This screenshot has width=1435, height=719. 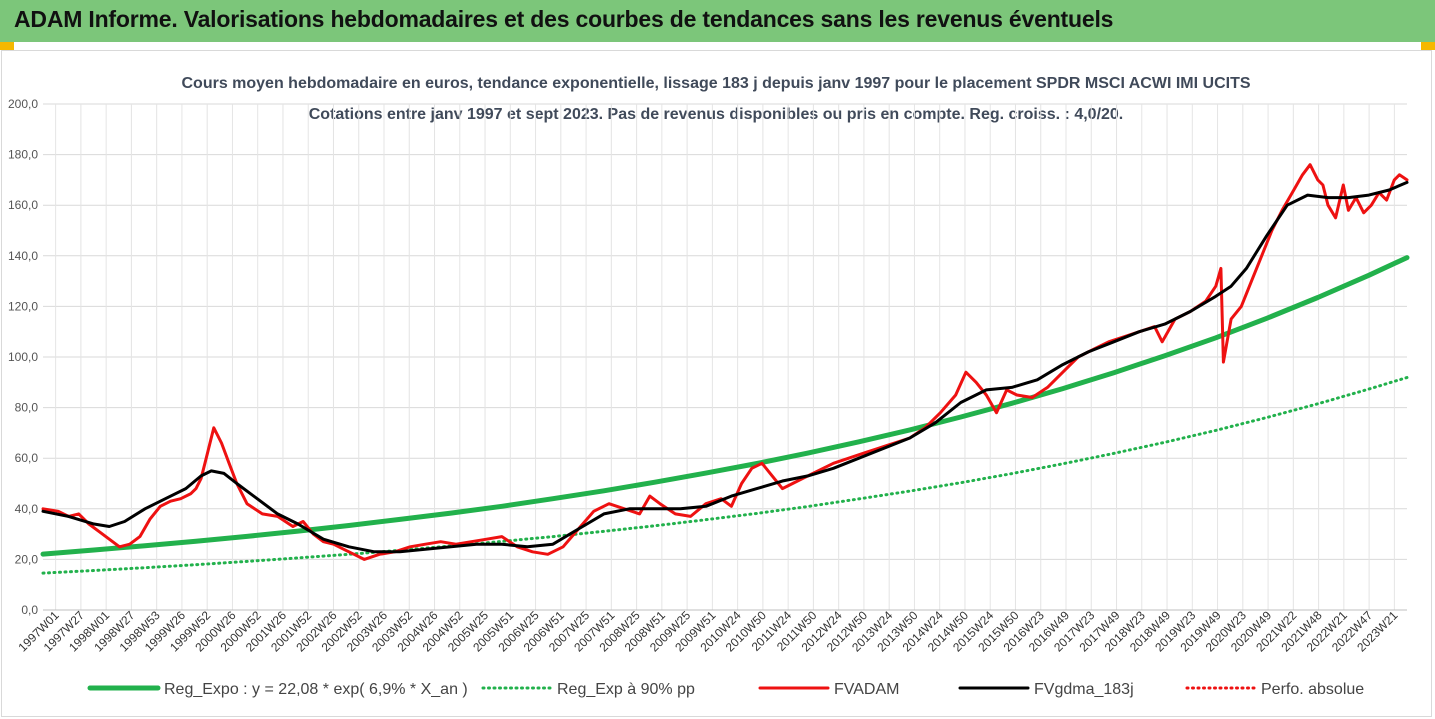 I want to click on legend-label-3: FVgdma_183j, so click(x=1084, y=689).